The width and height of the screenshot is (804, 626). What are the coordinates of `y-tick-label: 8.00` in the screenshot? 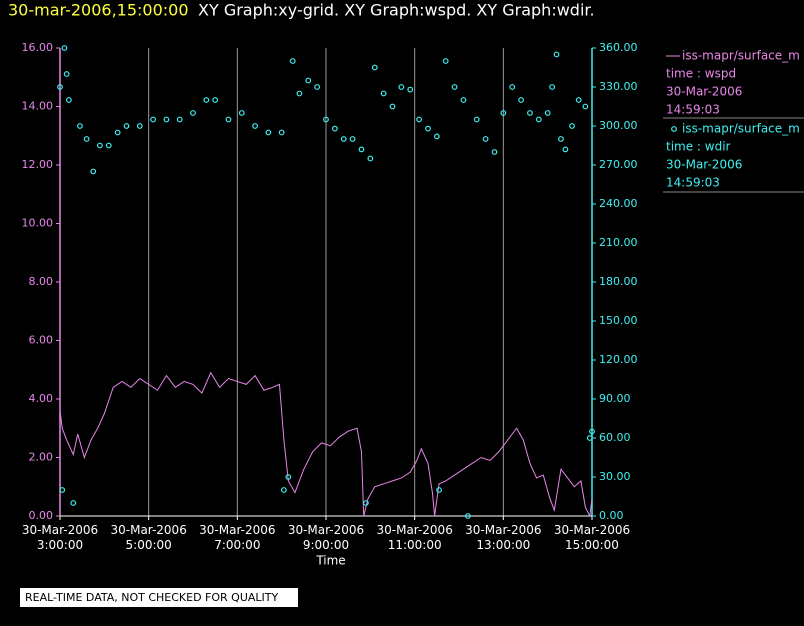 It's located at (41, 281).